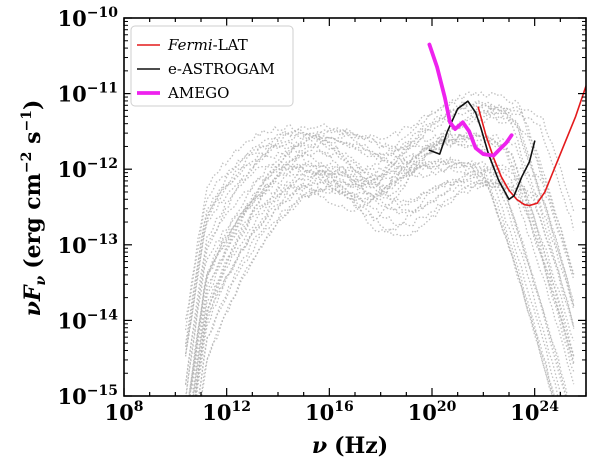 The width and height of the screenshot is (600, 470). Describe the element at coordinates (88, 320) in the screenshot. I see `y-tick-label: 10−14` at that location.